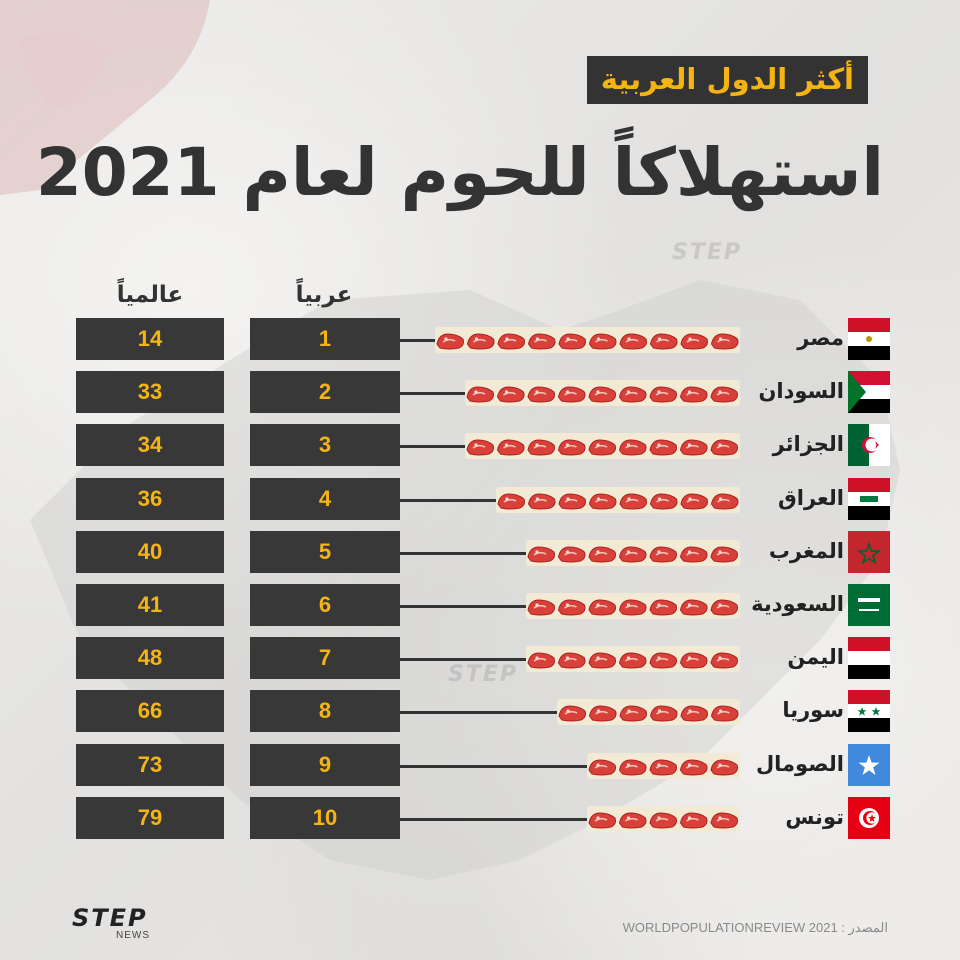 This screenshot has width=960, height=960. I want to click on world-rank-box: 40, so click(150, 552).